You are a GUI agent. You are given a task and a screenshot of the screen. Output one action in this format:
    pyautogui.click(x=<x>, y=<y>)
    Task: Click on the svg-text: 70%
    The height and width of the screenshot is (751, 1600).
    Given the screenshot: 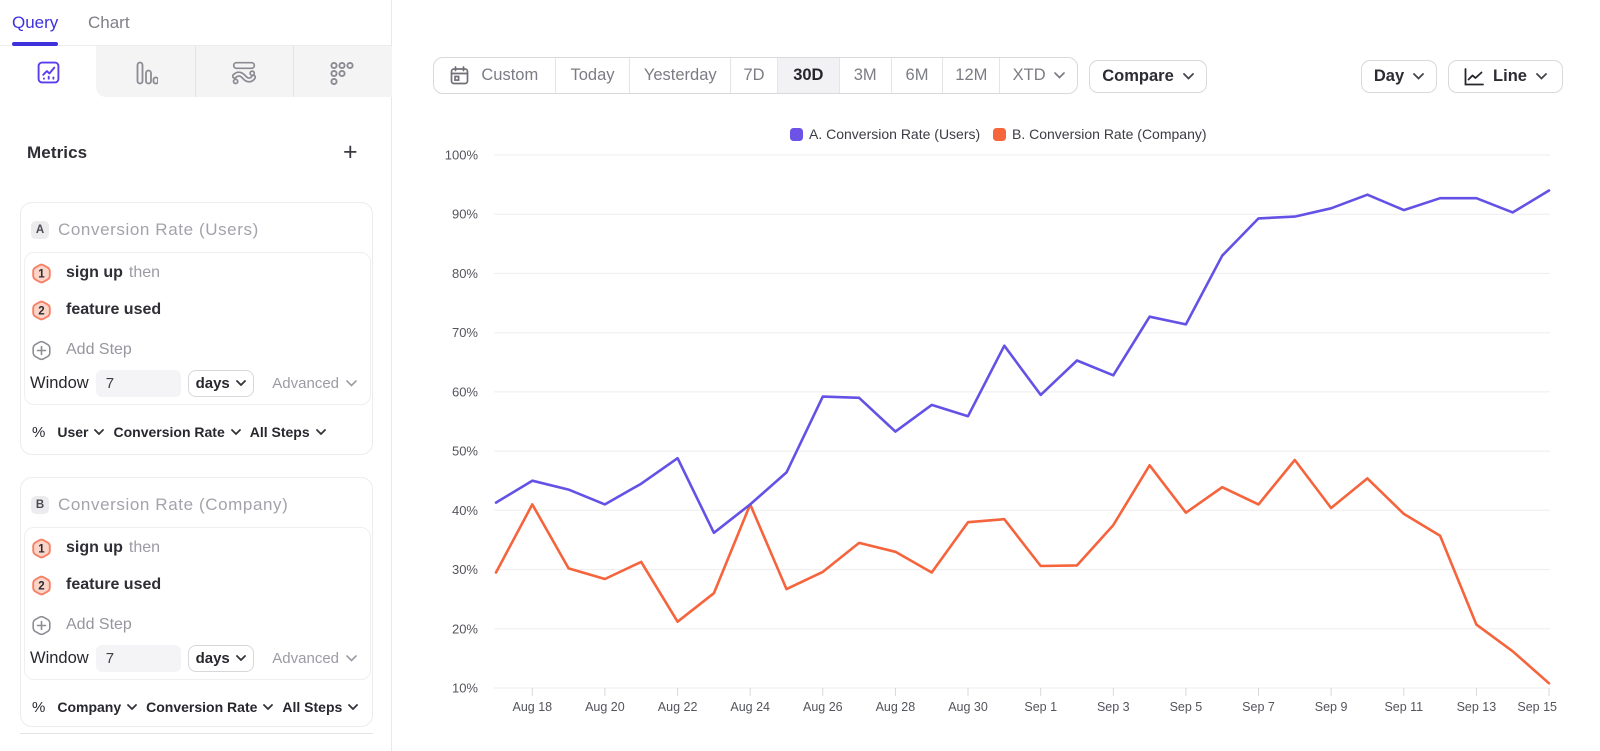 What is the action you would take?
    pyautogui.click(x=465, y=332)
    